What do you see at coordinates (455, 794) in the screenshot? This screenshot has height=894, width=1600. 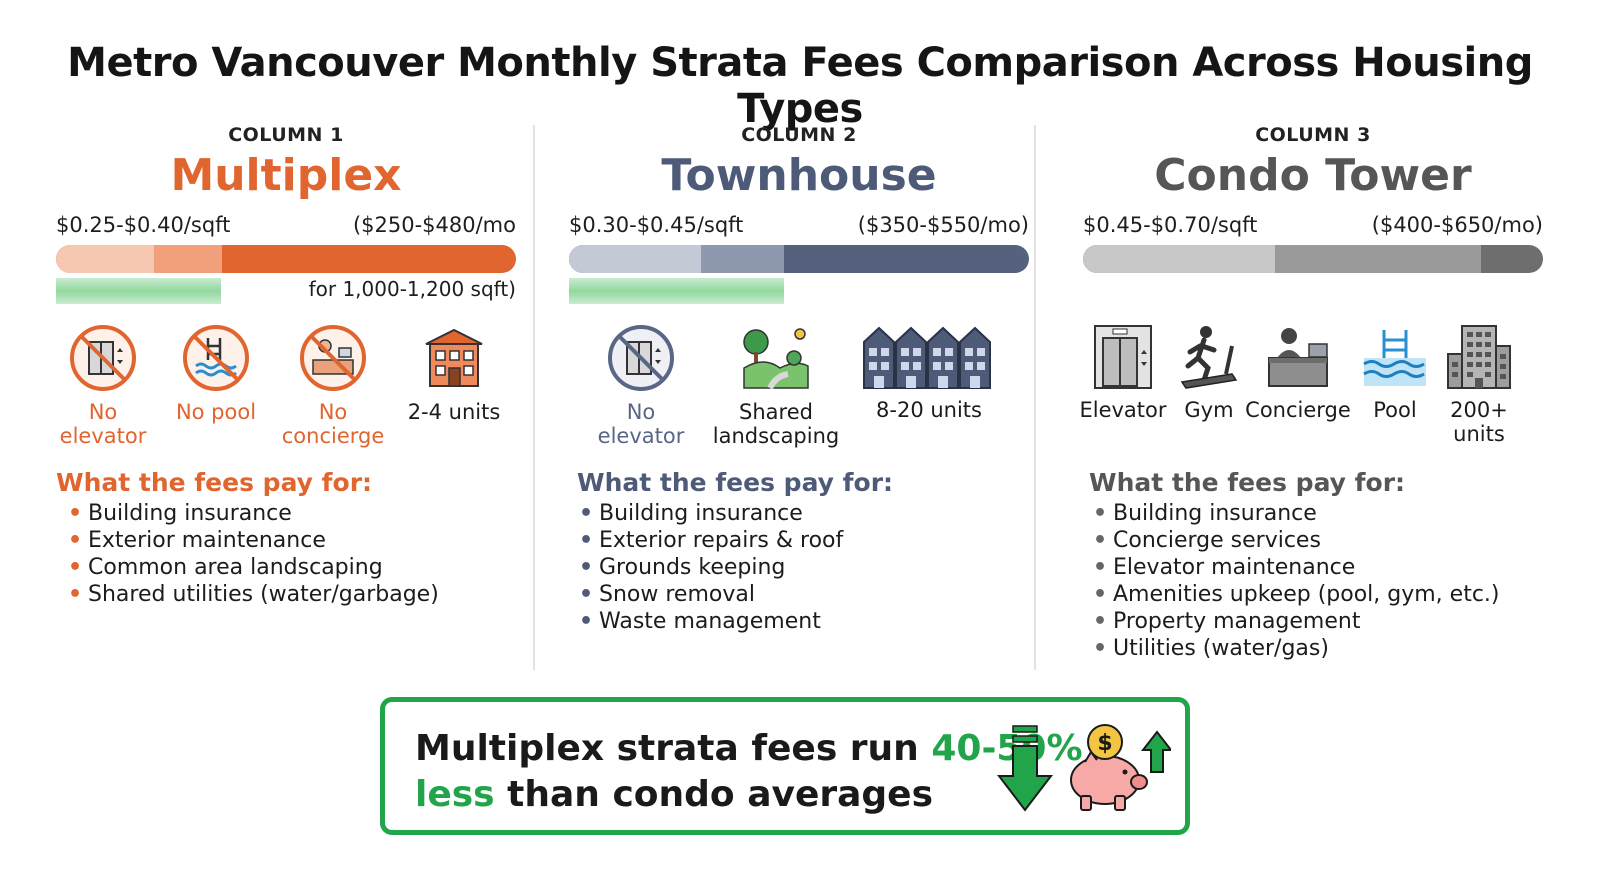 I see `callout-highlight: less` at bounding box center [455, 794].